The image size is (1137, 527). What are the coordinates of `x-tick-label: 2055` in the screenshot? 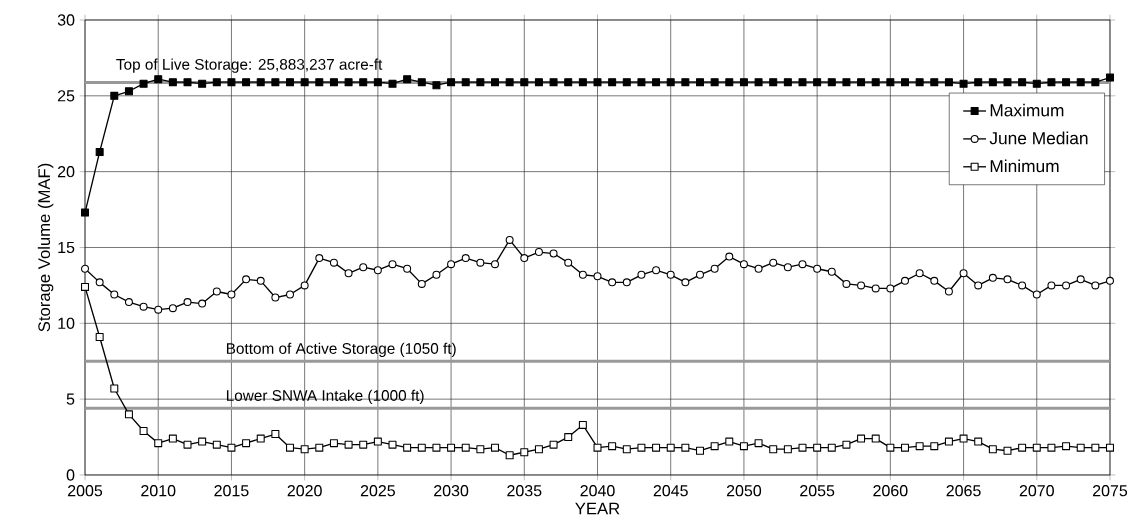 It's located at (817, 491).